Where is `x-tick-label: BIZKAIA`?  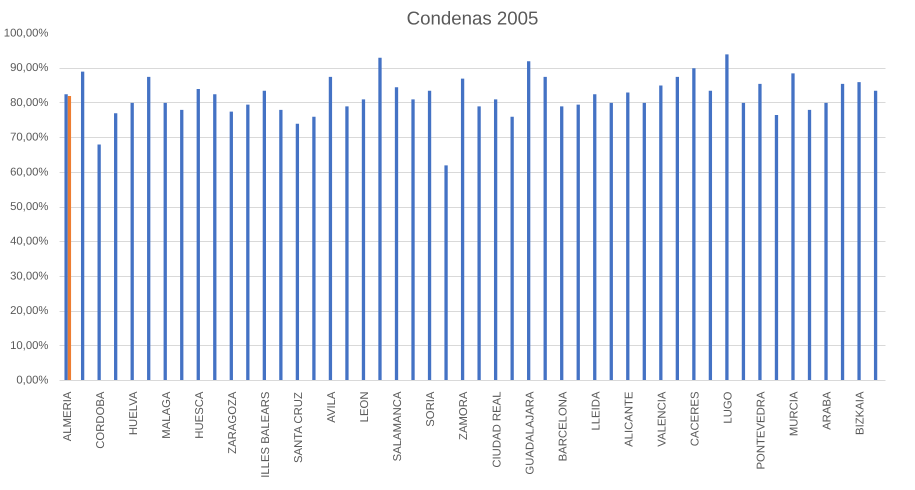
x-tick-label: BIZKAIA is located at coordinates (860, 413).